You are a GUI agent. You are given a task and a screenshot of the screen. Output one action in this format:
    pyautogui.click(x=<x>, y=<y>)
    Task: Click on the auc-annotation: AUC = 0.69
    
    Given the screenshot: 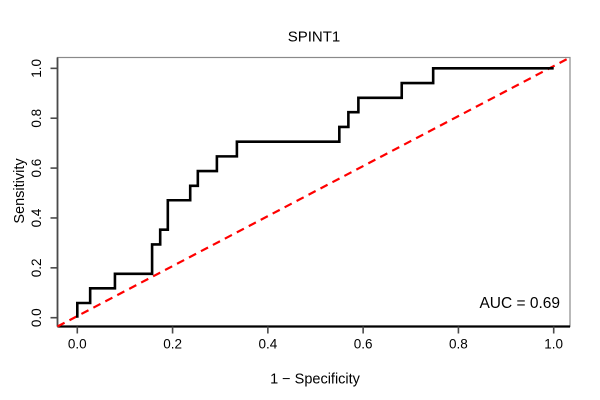 What is the action you would take?
    pyautogui.click(x=519, y=303)
    